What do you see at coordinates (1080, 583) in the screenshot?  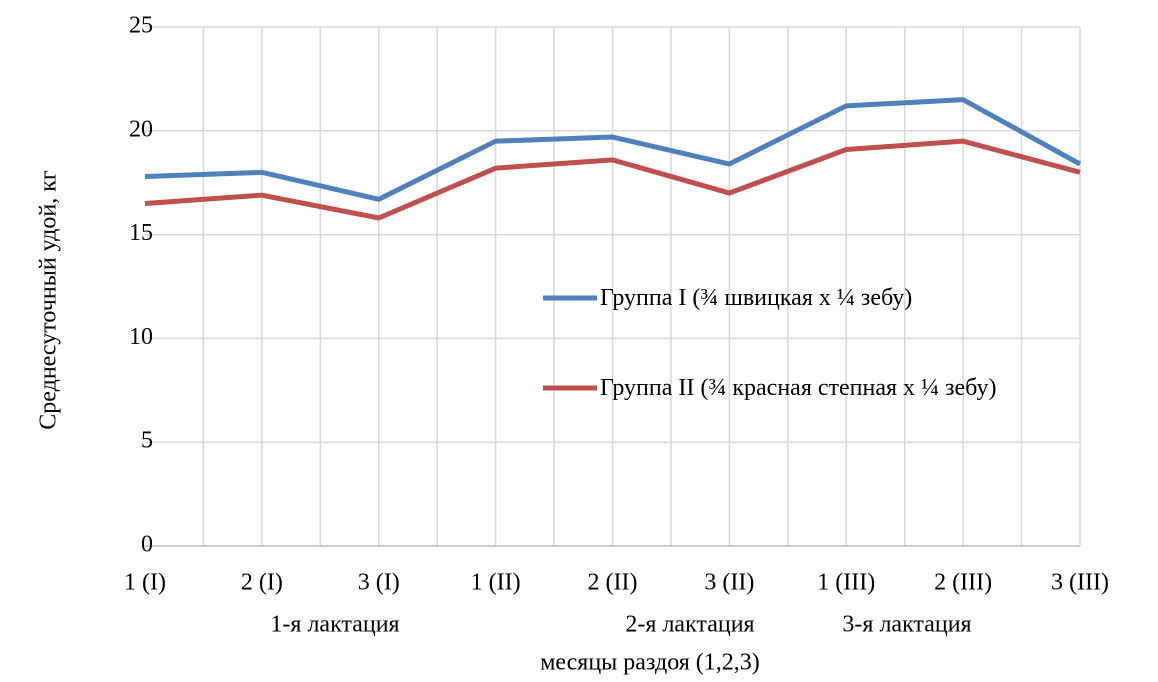 I see `x-tick-label: 3 (III)` at bounding box center [1080, 583].